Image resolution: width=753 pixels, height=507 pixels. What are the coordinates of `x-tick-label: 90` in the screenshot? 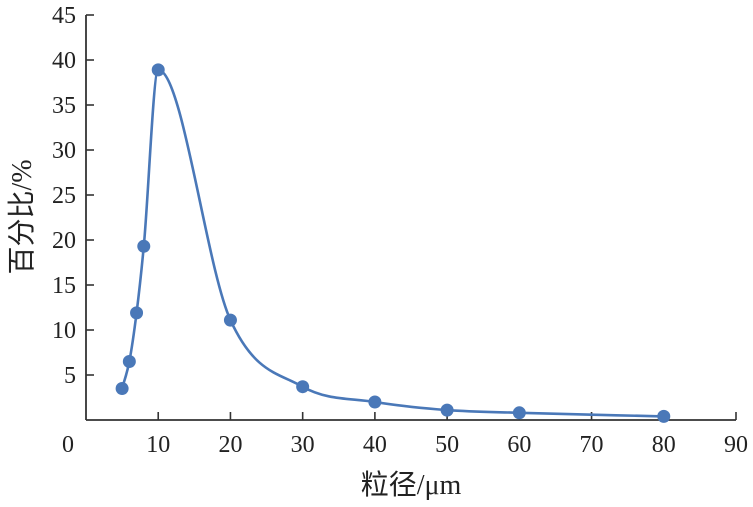 It's located at (736, 445).